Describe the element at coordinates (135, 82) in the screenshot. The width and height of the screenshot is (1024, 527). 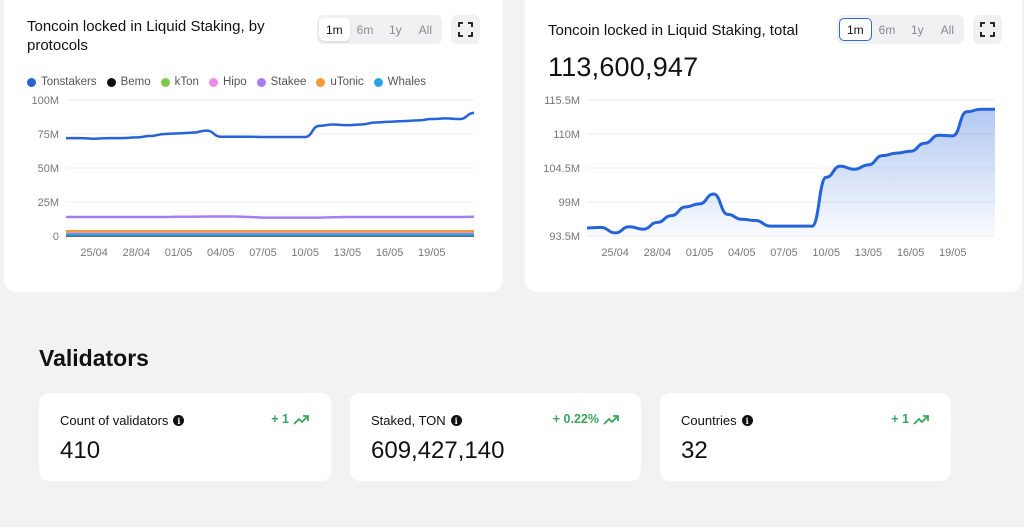
I see `legend-label: Bemo` at that location.